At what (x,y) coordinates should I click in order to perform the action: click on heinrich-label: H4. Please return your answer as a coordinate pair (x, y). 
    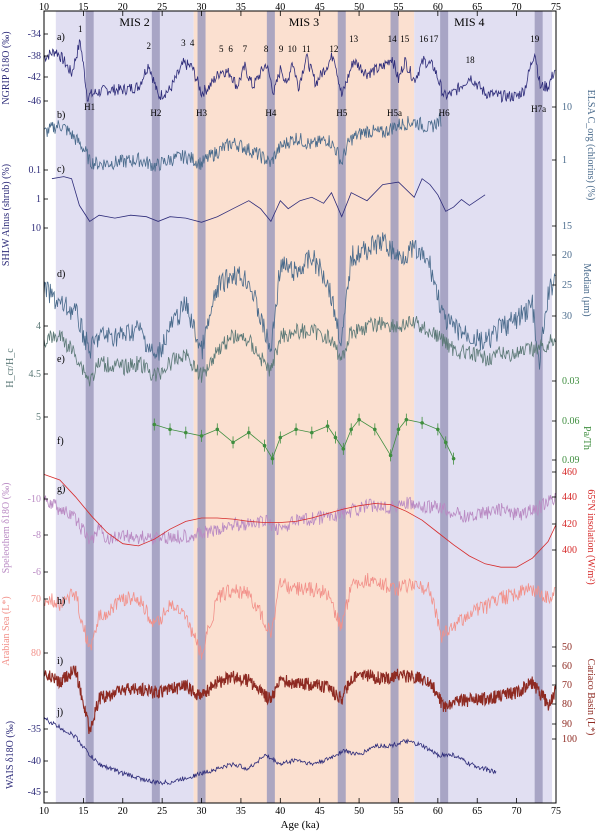
    Looking at the image, I should click on (270, 113).